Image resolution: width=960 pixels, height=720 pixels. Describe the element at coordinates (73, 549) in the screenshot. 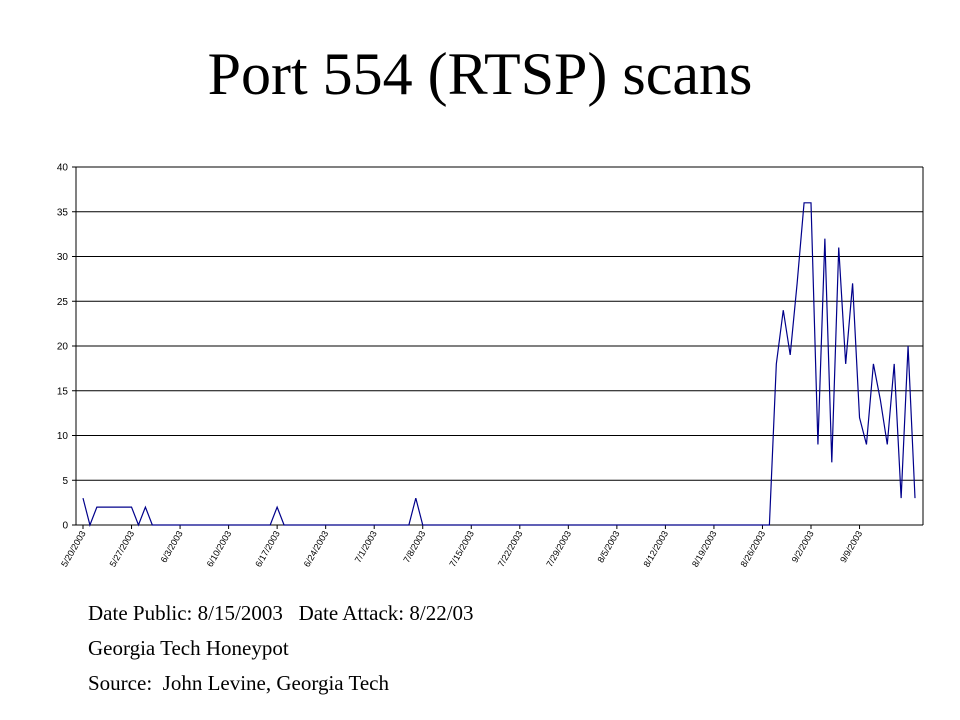

I see `x-tick-label: 5/20/2003` at that location.